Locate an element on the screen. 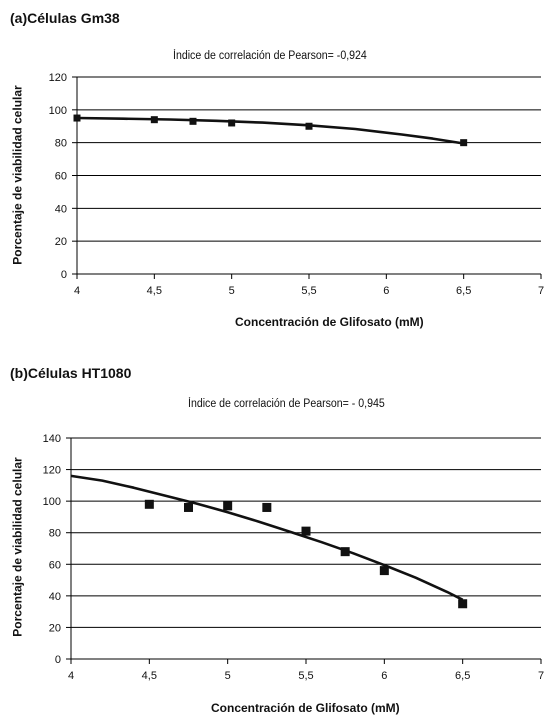 Image resolution: width=545 pixels, height=719 pixels. panel-title: (b)Células HT1080 is located at coordinates (71, 373).